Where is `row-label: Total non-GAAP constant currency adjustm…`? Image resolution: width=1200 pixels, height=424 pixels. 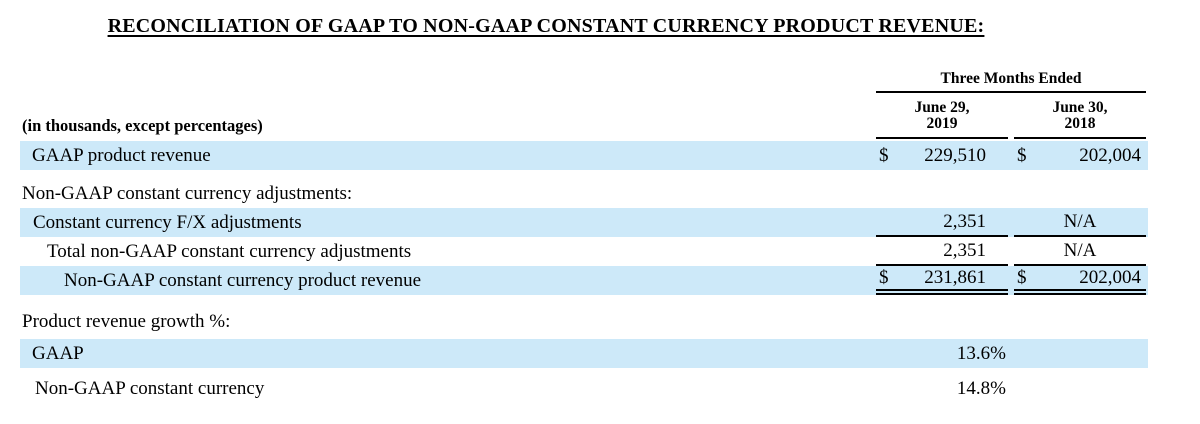 row-label: Total non-GAAP constant currency adjustm… is located at coordinates (229, 251).